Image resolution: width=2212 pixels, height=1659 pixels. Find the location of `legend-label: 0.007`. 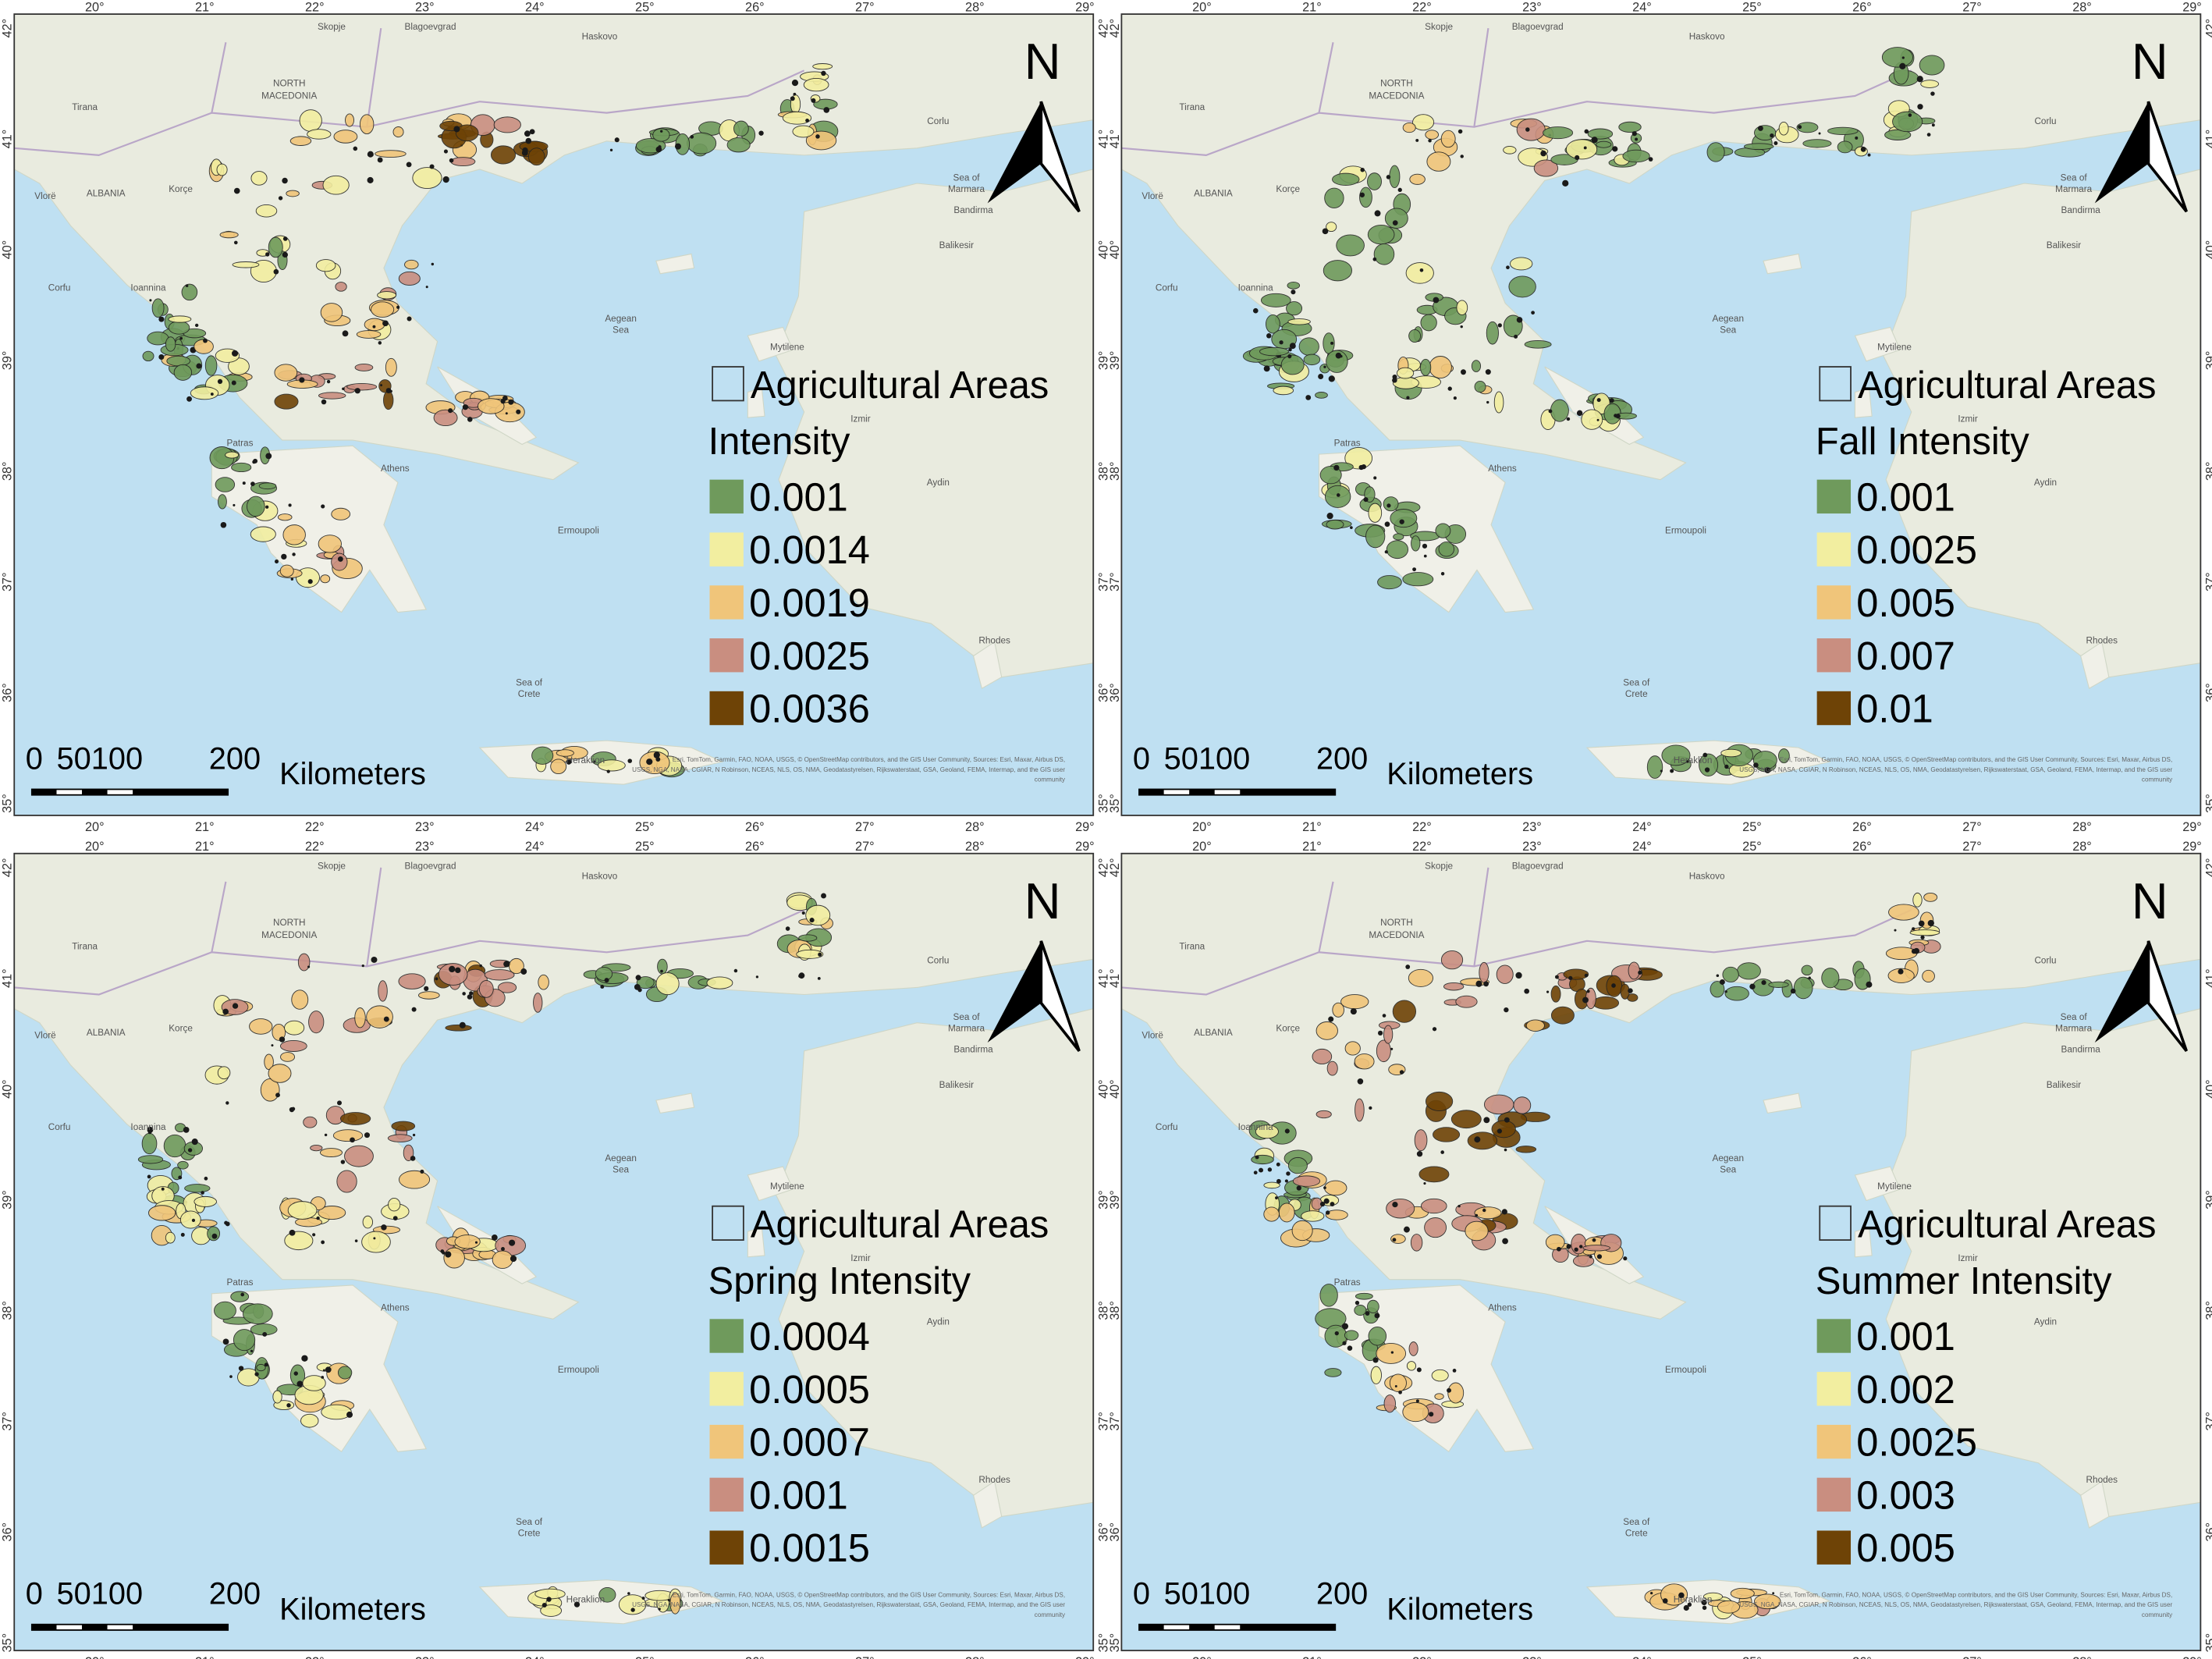

legend-label: 0.007 is located at coordinates (1905, 656).